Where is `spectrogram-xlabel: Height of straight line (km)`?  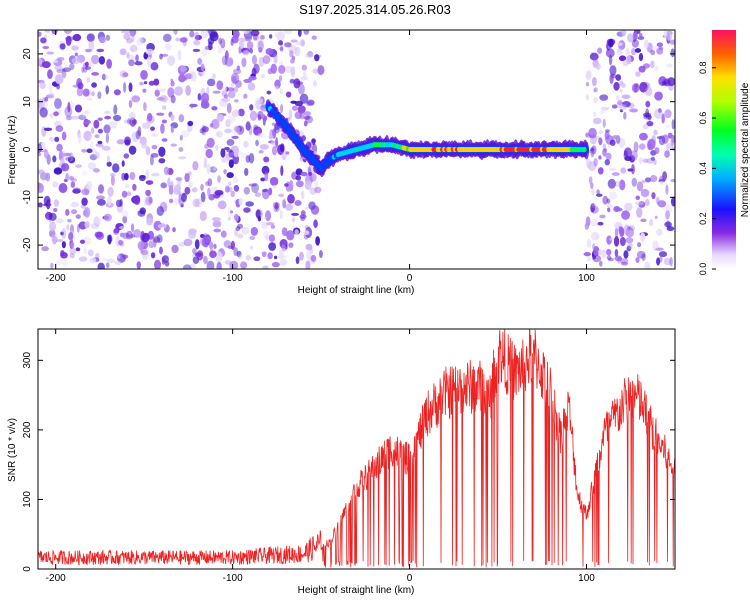 spectrogram-xlabel: Height of straight line (km) is located at coordinates (356, 290).